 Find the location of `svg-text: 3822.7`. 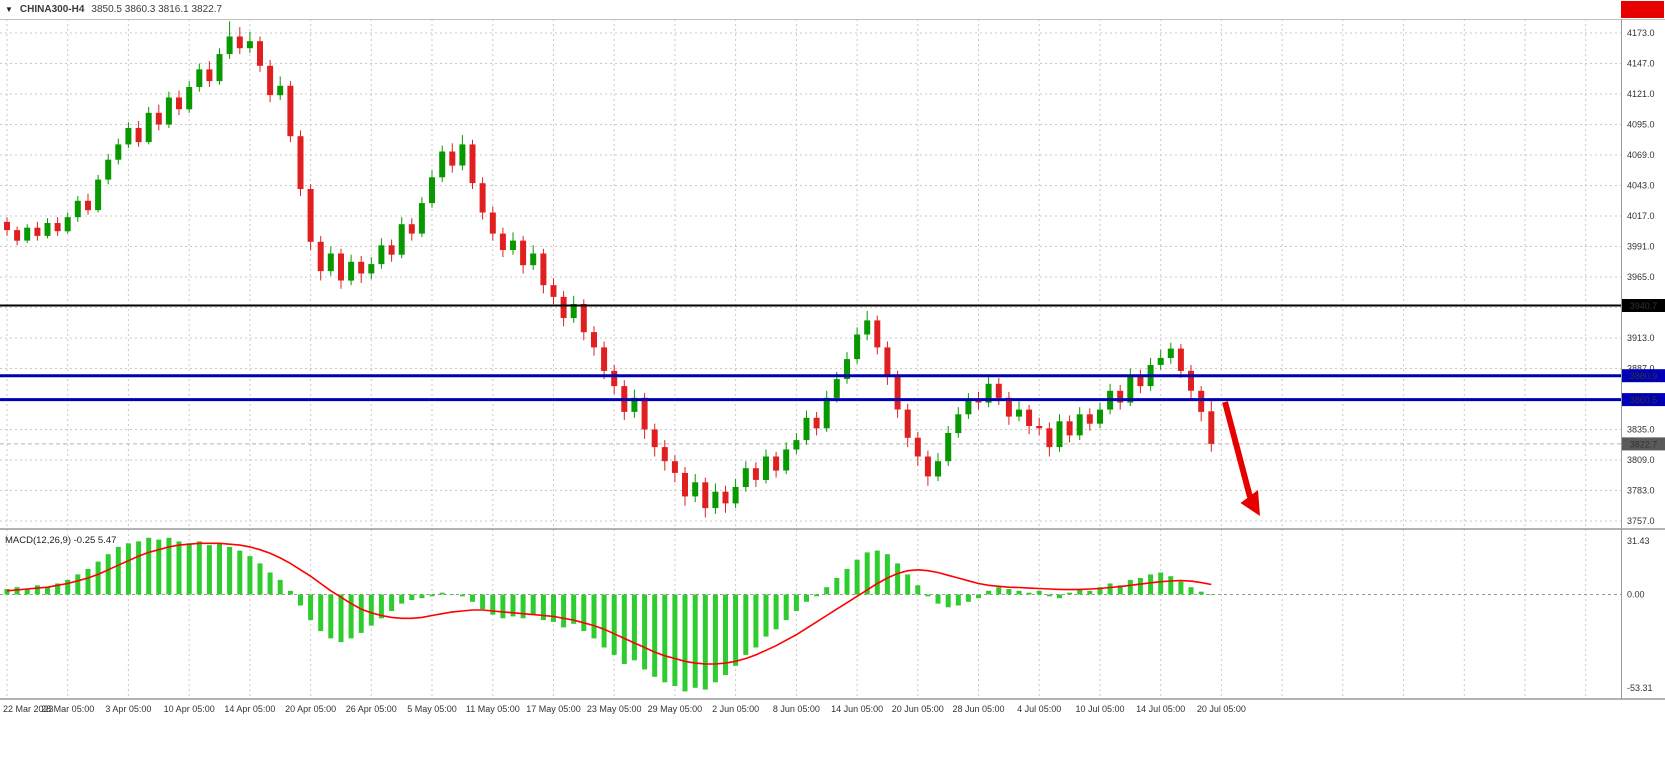

svg-text: 3822.7 is located at coordinates (1644, 444).